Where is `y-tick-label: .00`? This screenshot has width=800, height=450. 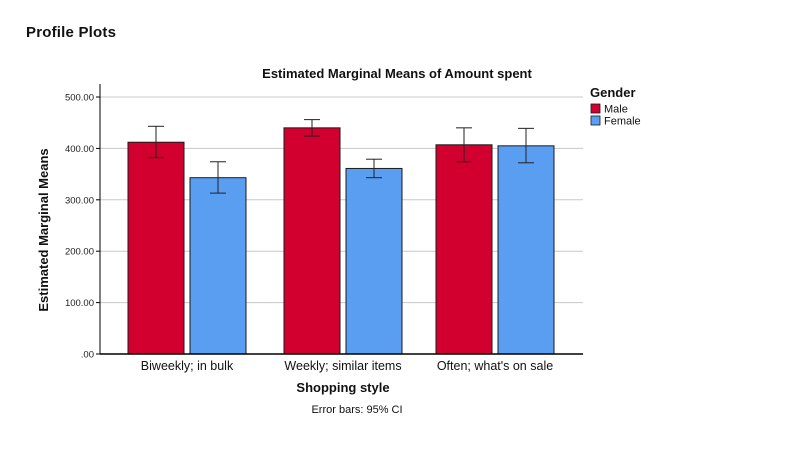
y-tick-label: .00 is located at coordinates (87, 355).